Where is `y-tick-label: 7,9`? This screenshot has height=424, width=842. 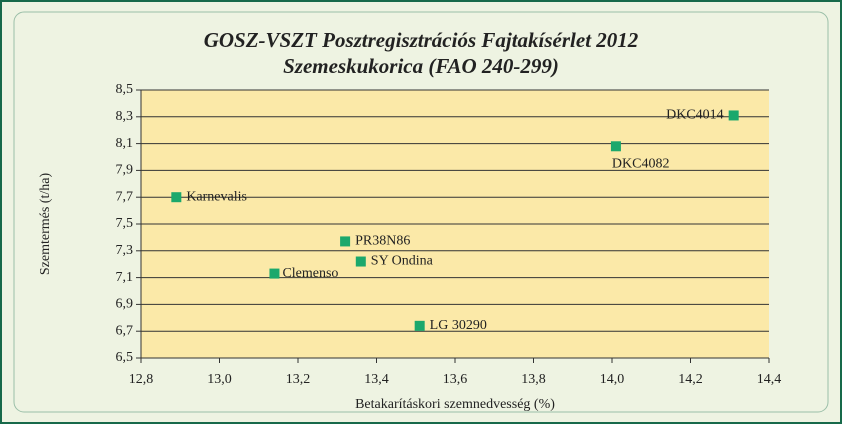 y-tick-label: 7,9 is located at coordinates (125, 170).